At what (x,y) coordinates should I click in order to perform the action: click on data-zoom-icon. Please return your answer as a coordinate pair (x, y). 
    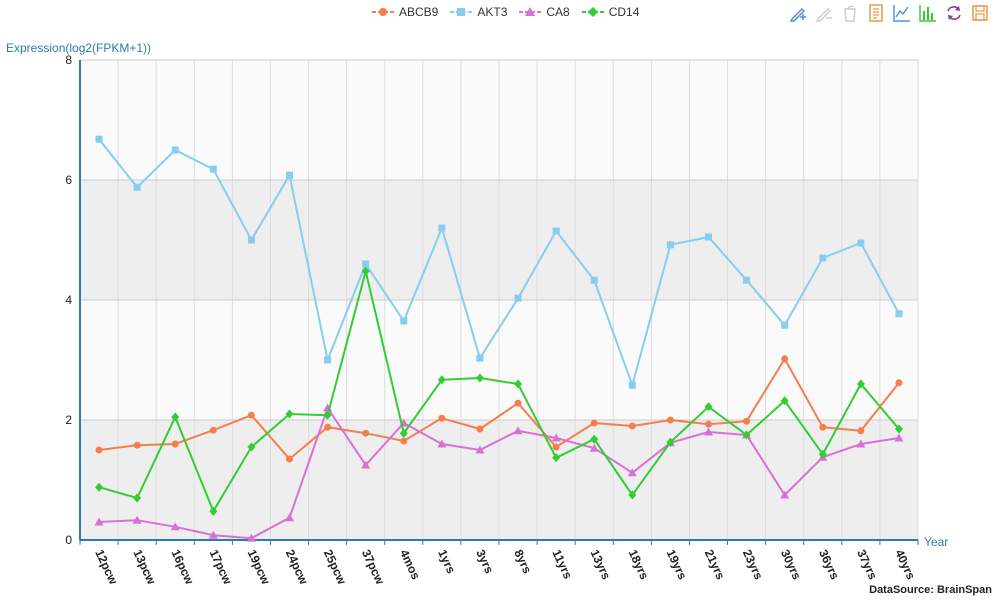
    Looking at the image, I should click on (798, 13).